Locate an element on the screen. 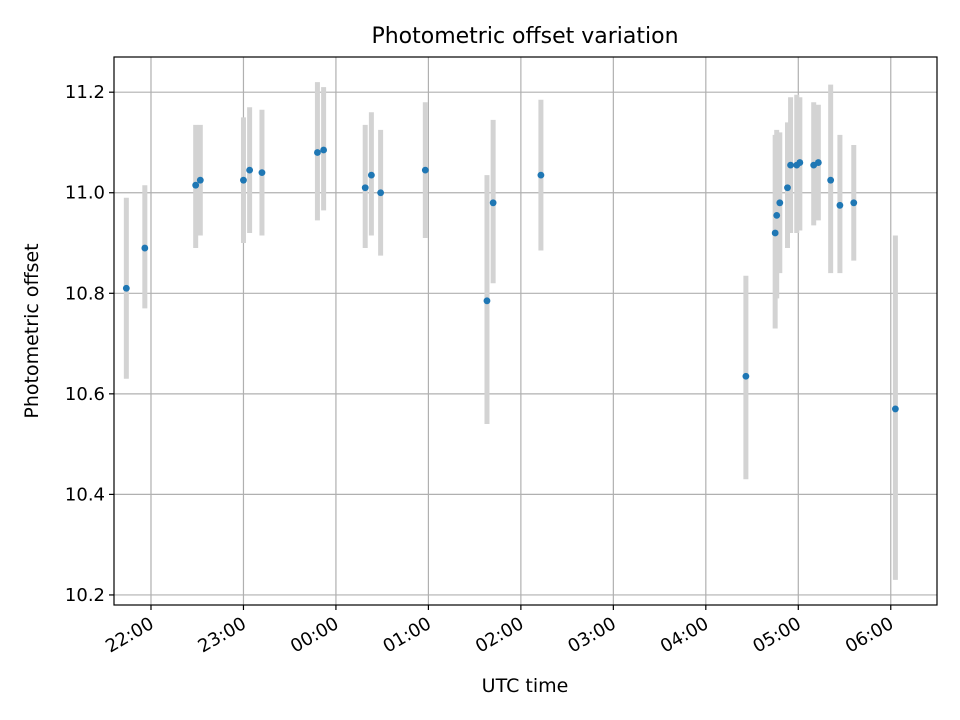 This screenshot has width=960, height=720. y-axis-ticks: 10.2 10.4 10.6 10.8 11.0 11.2 is located at coordinates (89, 344).